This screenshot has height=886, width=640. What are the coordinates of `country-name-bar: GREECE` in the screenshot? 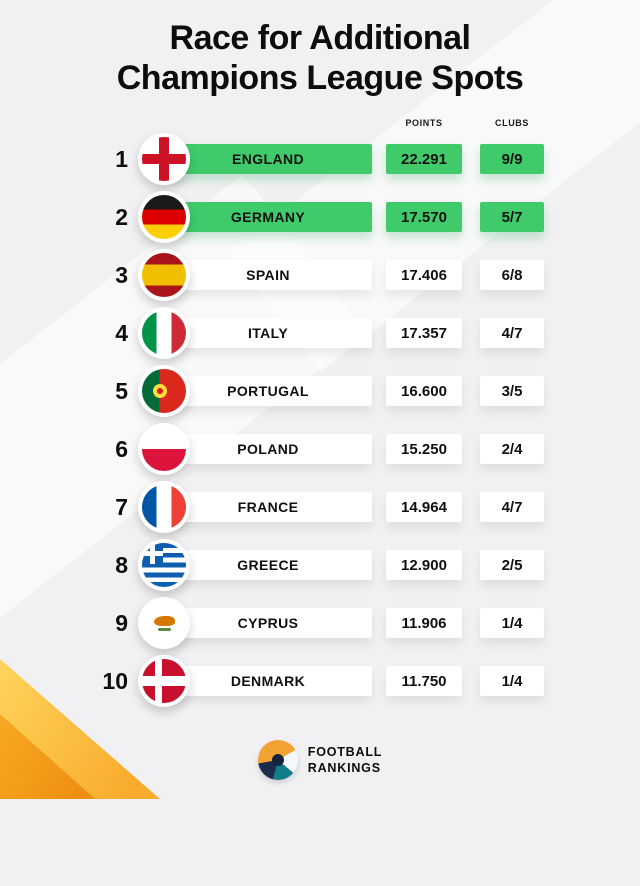 It's located at (268, 565).